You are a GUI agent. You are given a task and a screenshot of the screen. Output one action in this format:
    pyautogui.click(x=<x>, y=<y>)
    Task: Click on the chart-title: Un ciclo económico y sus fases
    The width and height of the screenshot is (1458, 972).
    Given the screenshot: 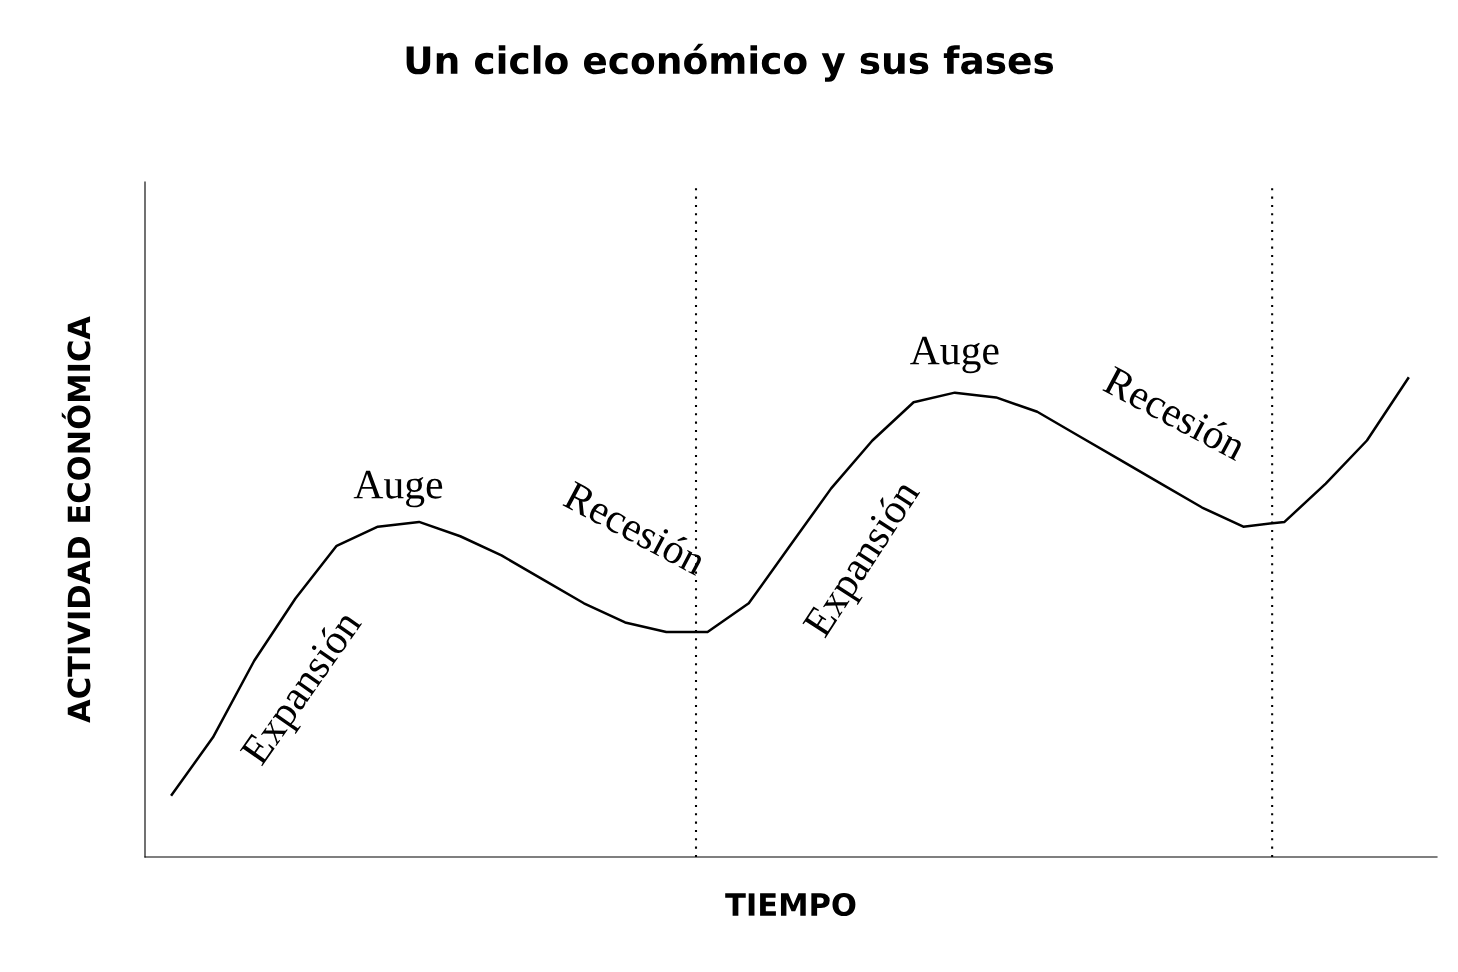 What is the action you would take?
    pyautogui.click(x=730, y=62)
    